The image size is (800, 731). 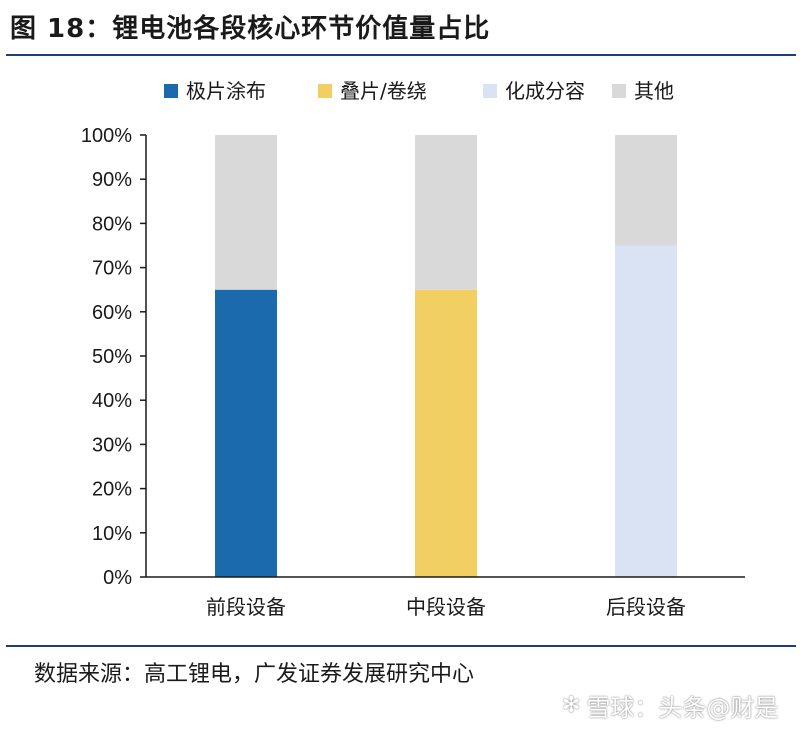 What do you see at coordinates (112, 269) in the screenshot?
I see `y-tick-label: 70%` at bounding box center [112, 269].